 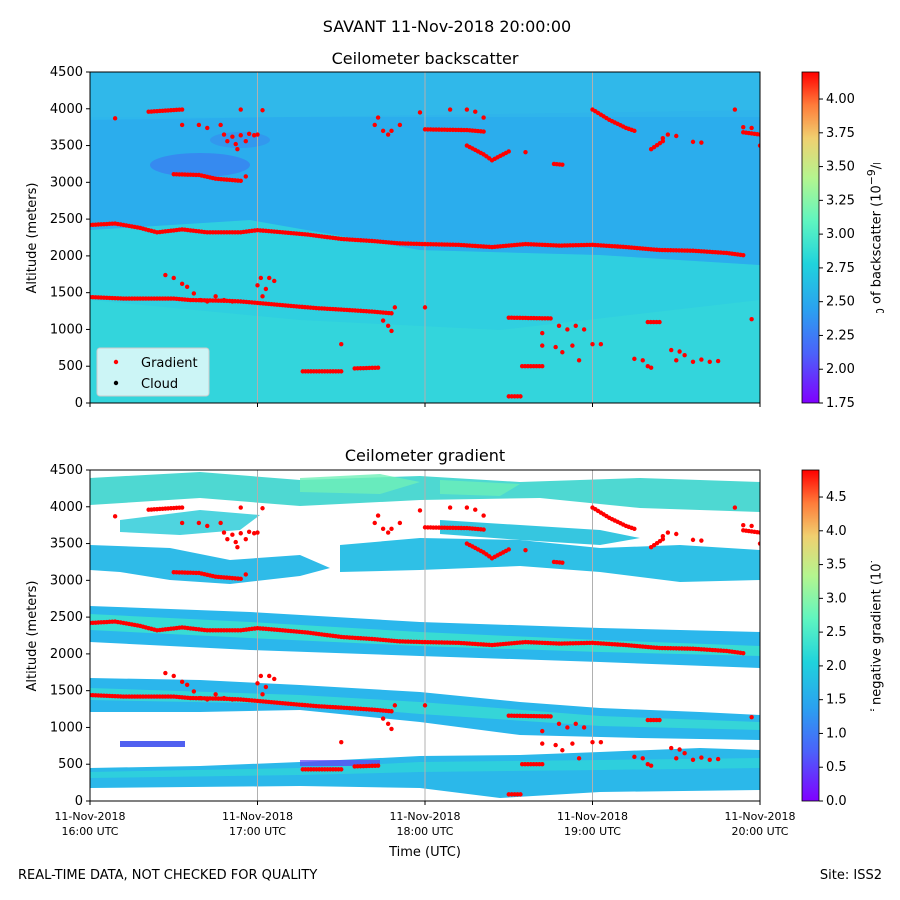 I want to click on y-tick-label: 1000, so click(x=66, y=727).